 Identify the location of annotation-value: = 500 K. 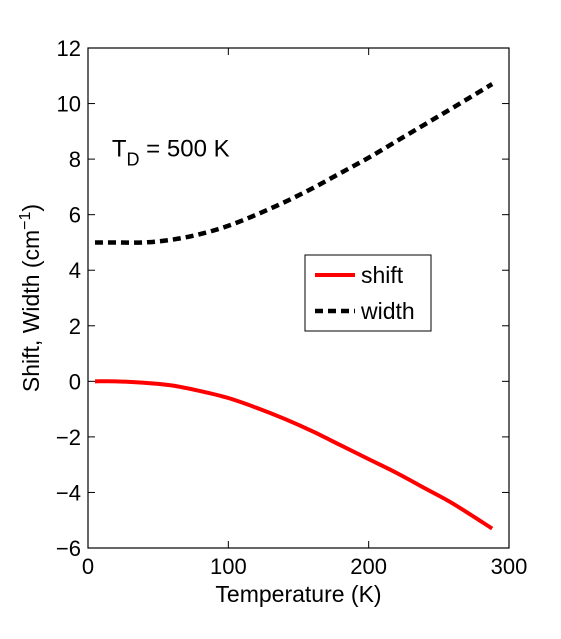
(185, 148).